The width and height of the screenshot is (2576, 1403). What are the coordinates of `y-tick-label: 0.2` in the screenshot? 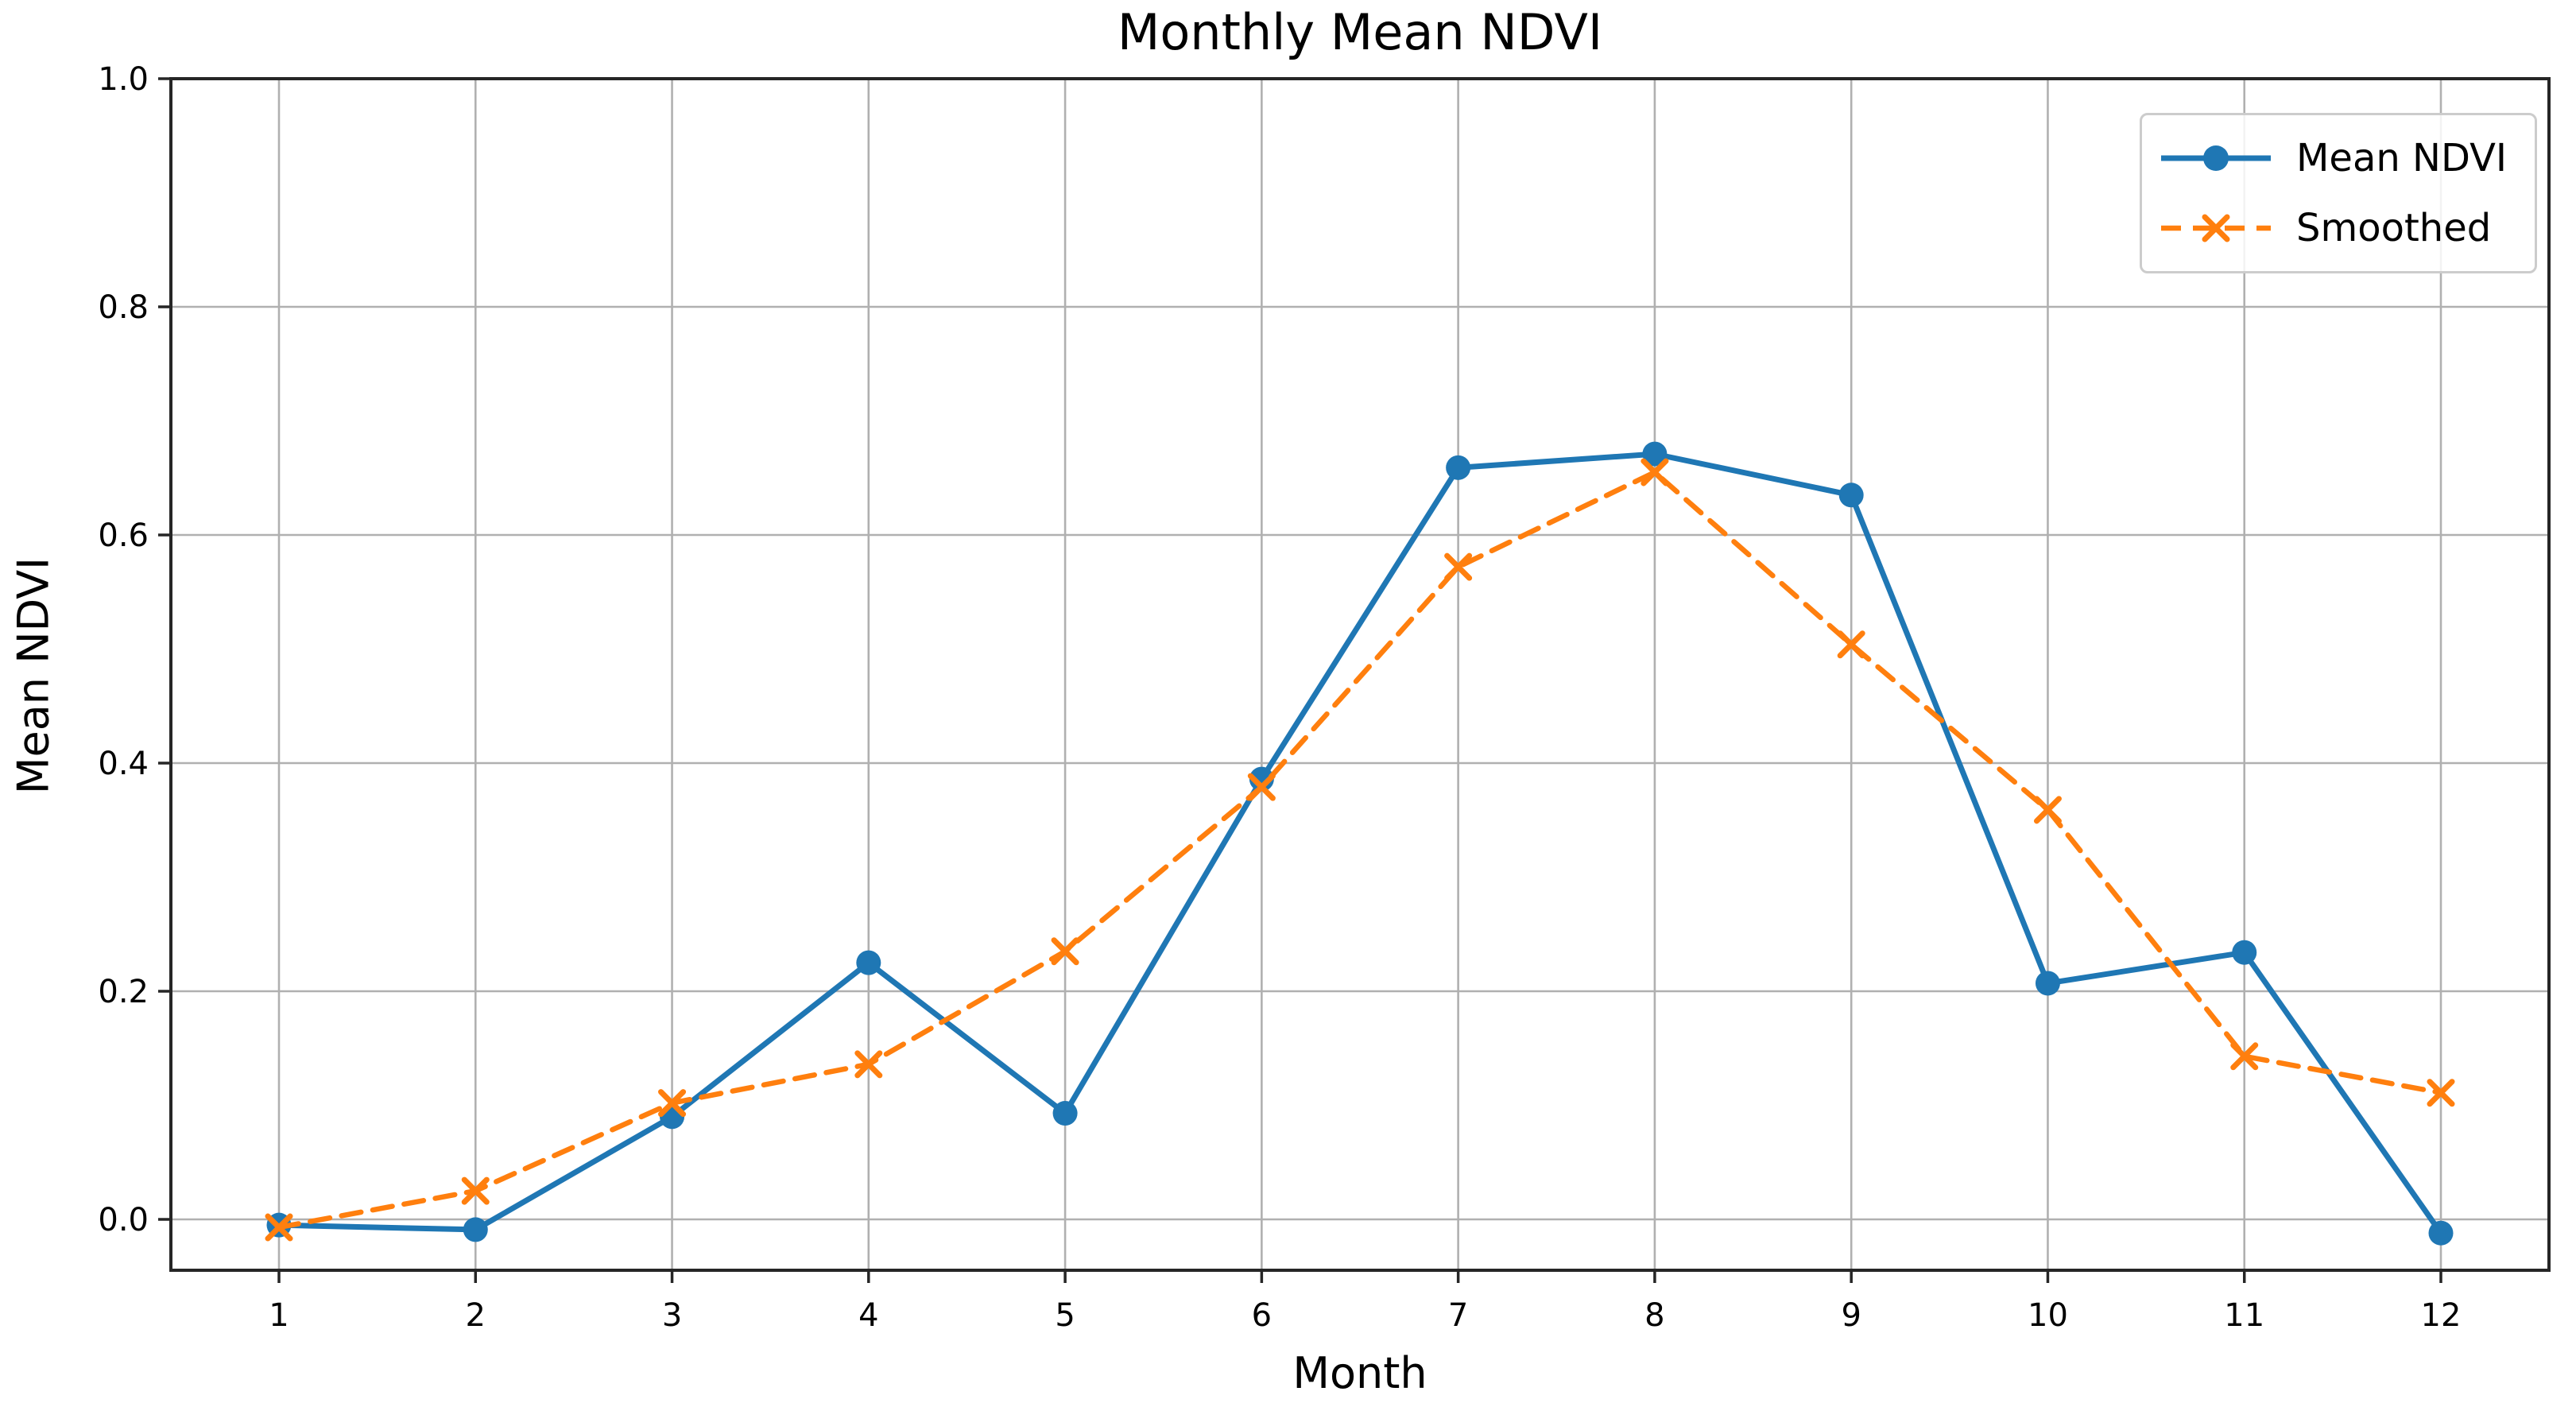 It's located at (123, 992).